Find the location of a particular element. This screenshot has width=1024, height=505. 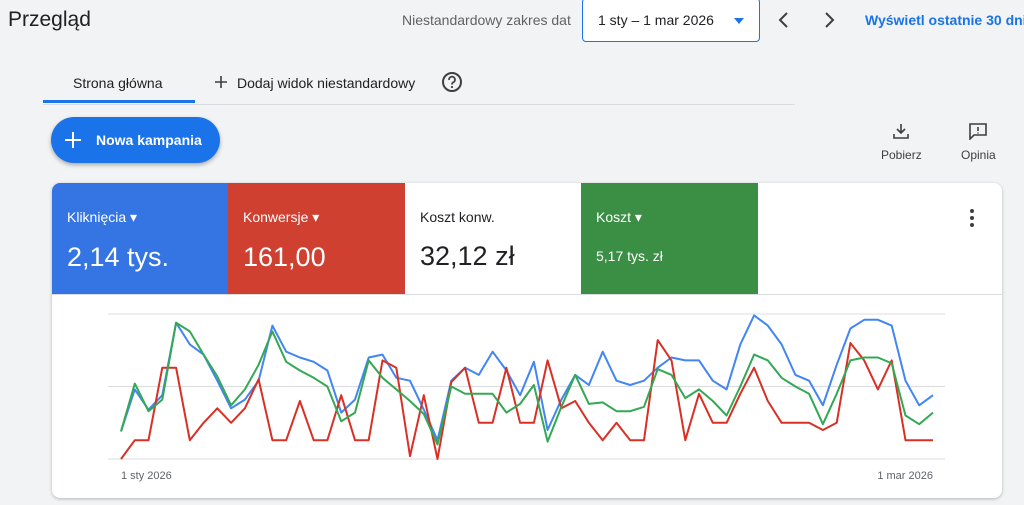

tile-divider is located at coordinates (527, 294).